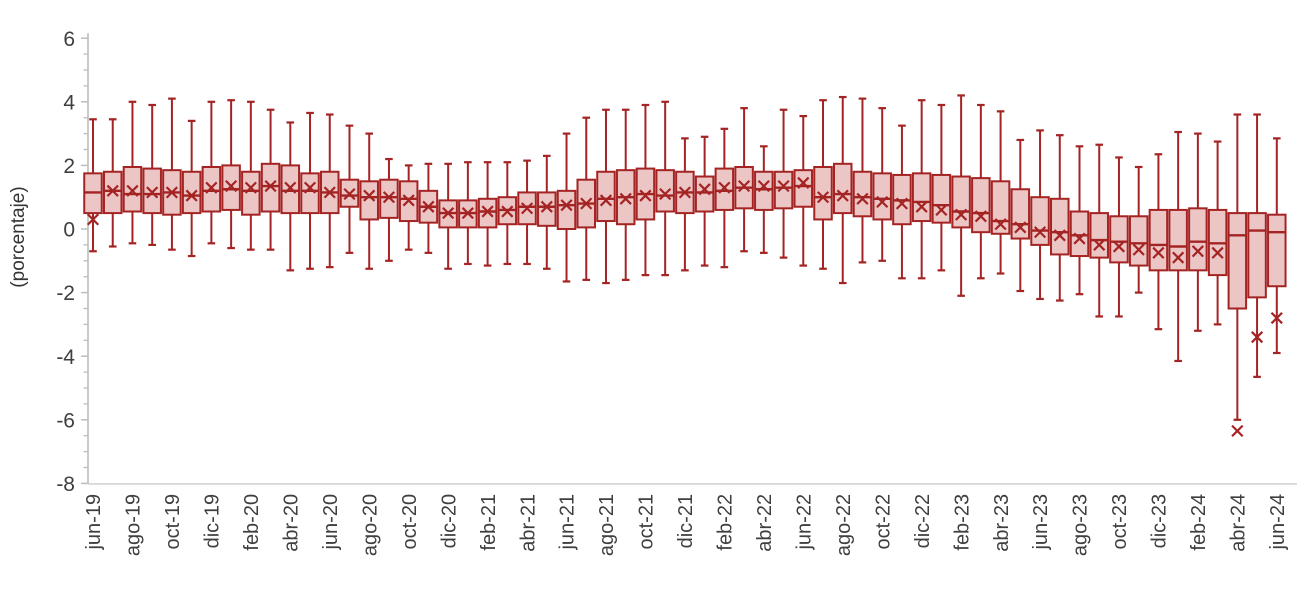  I want to click on x-tick-label: jun-19, so click(94, 522).